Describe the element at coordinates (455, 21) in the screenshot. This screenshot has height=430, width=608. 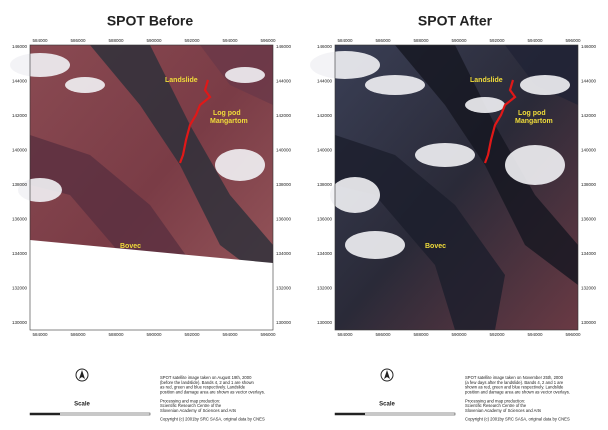
I see `panel-title: SPOT After` at that location.